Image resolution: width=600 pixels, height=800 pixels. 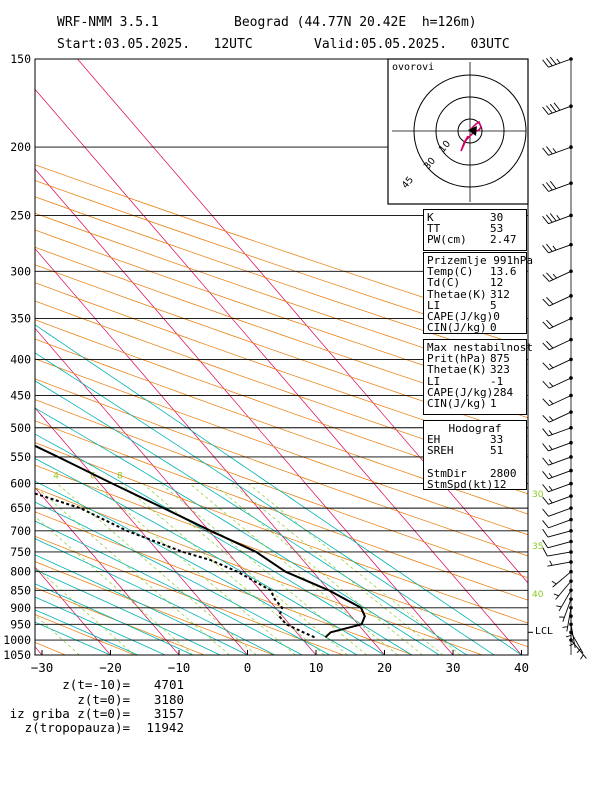 I want to click on panel-row: CIN(J/kg) 0, so click(x=475, y=327).